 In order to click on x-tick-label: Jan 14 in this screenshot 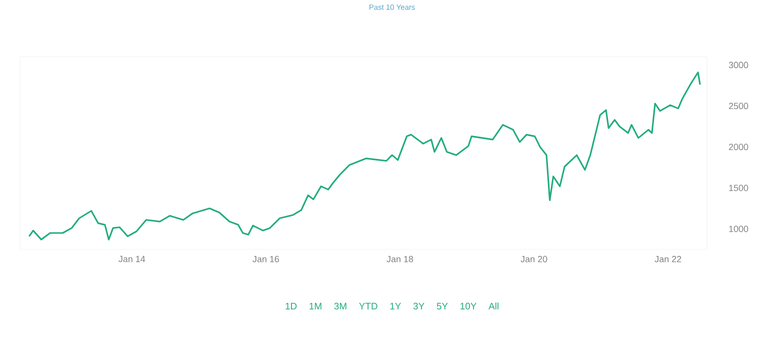, I will do `click(132, 259)`.